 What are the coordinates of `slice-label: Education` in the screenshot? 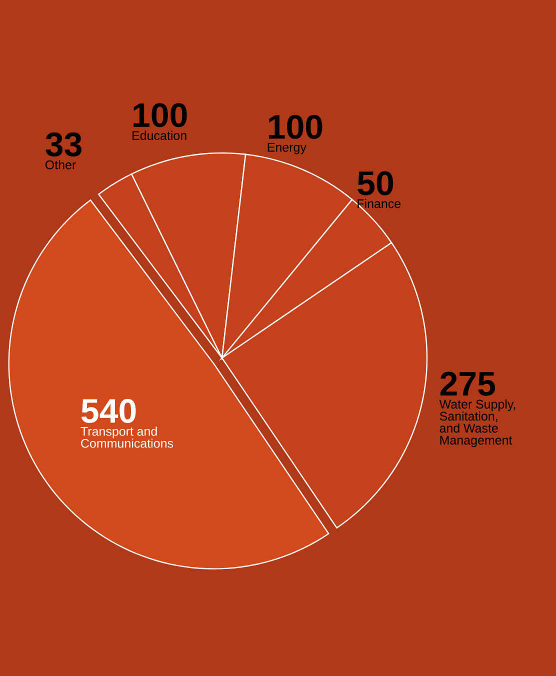 It's located at (159, 135).